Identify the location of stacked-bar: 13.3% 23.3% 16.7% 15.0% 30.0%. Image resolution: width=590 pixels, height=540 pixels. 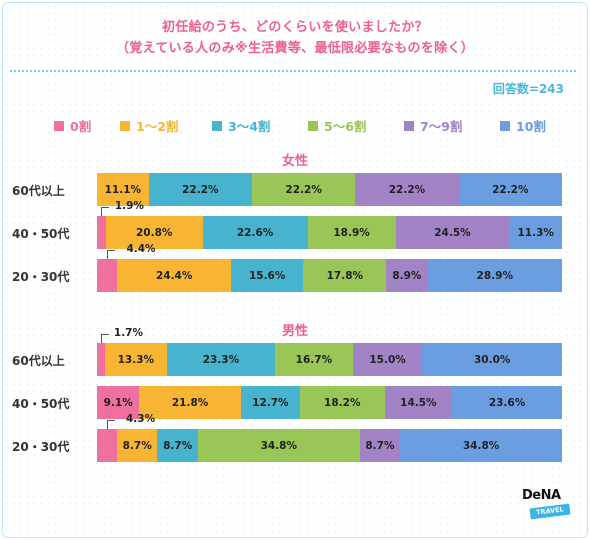
(329, 359).